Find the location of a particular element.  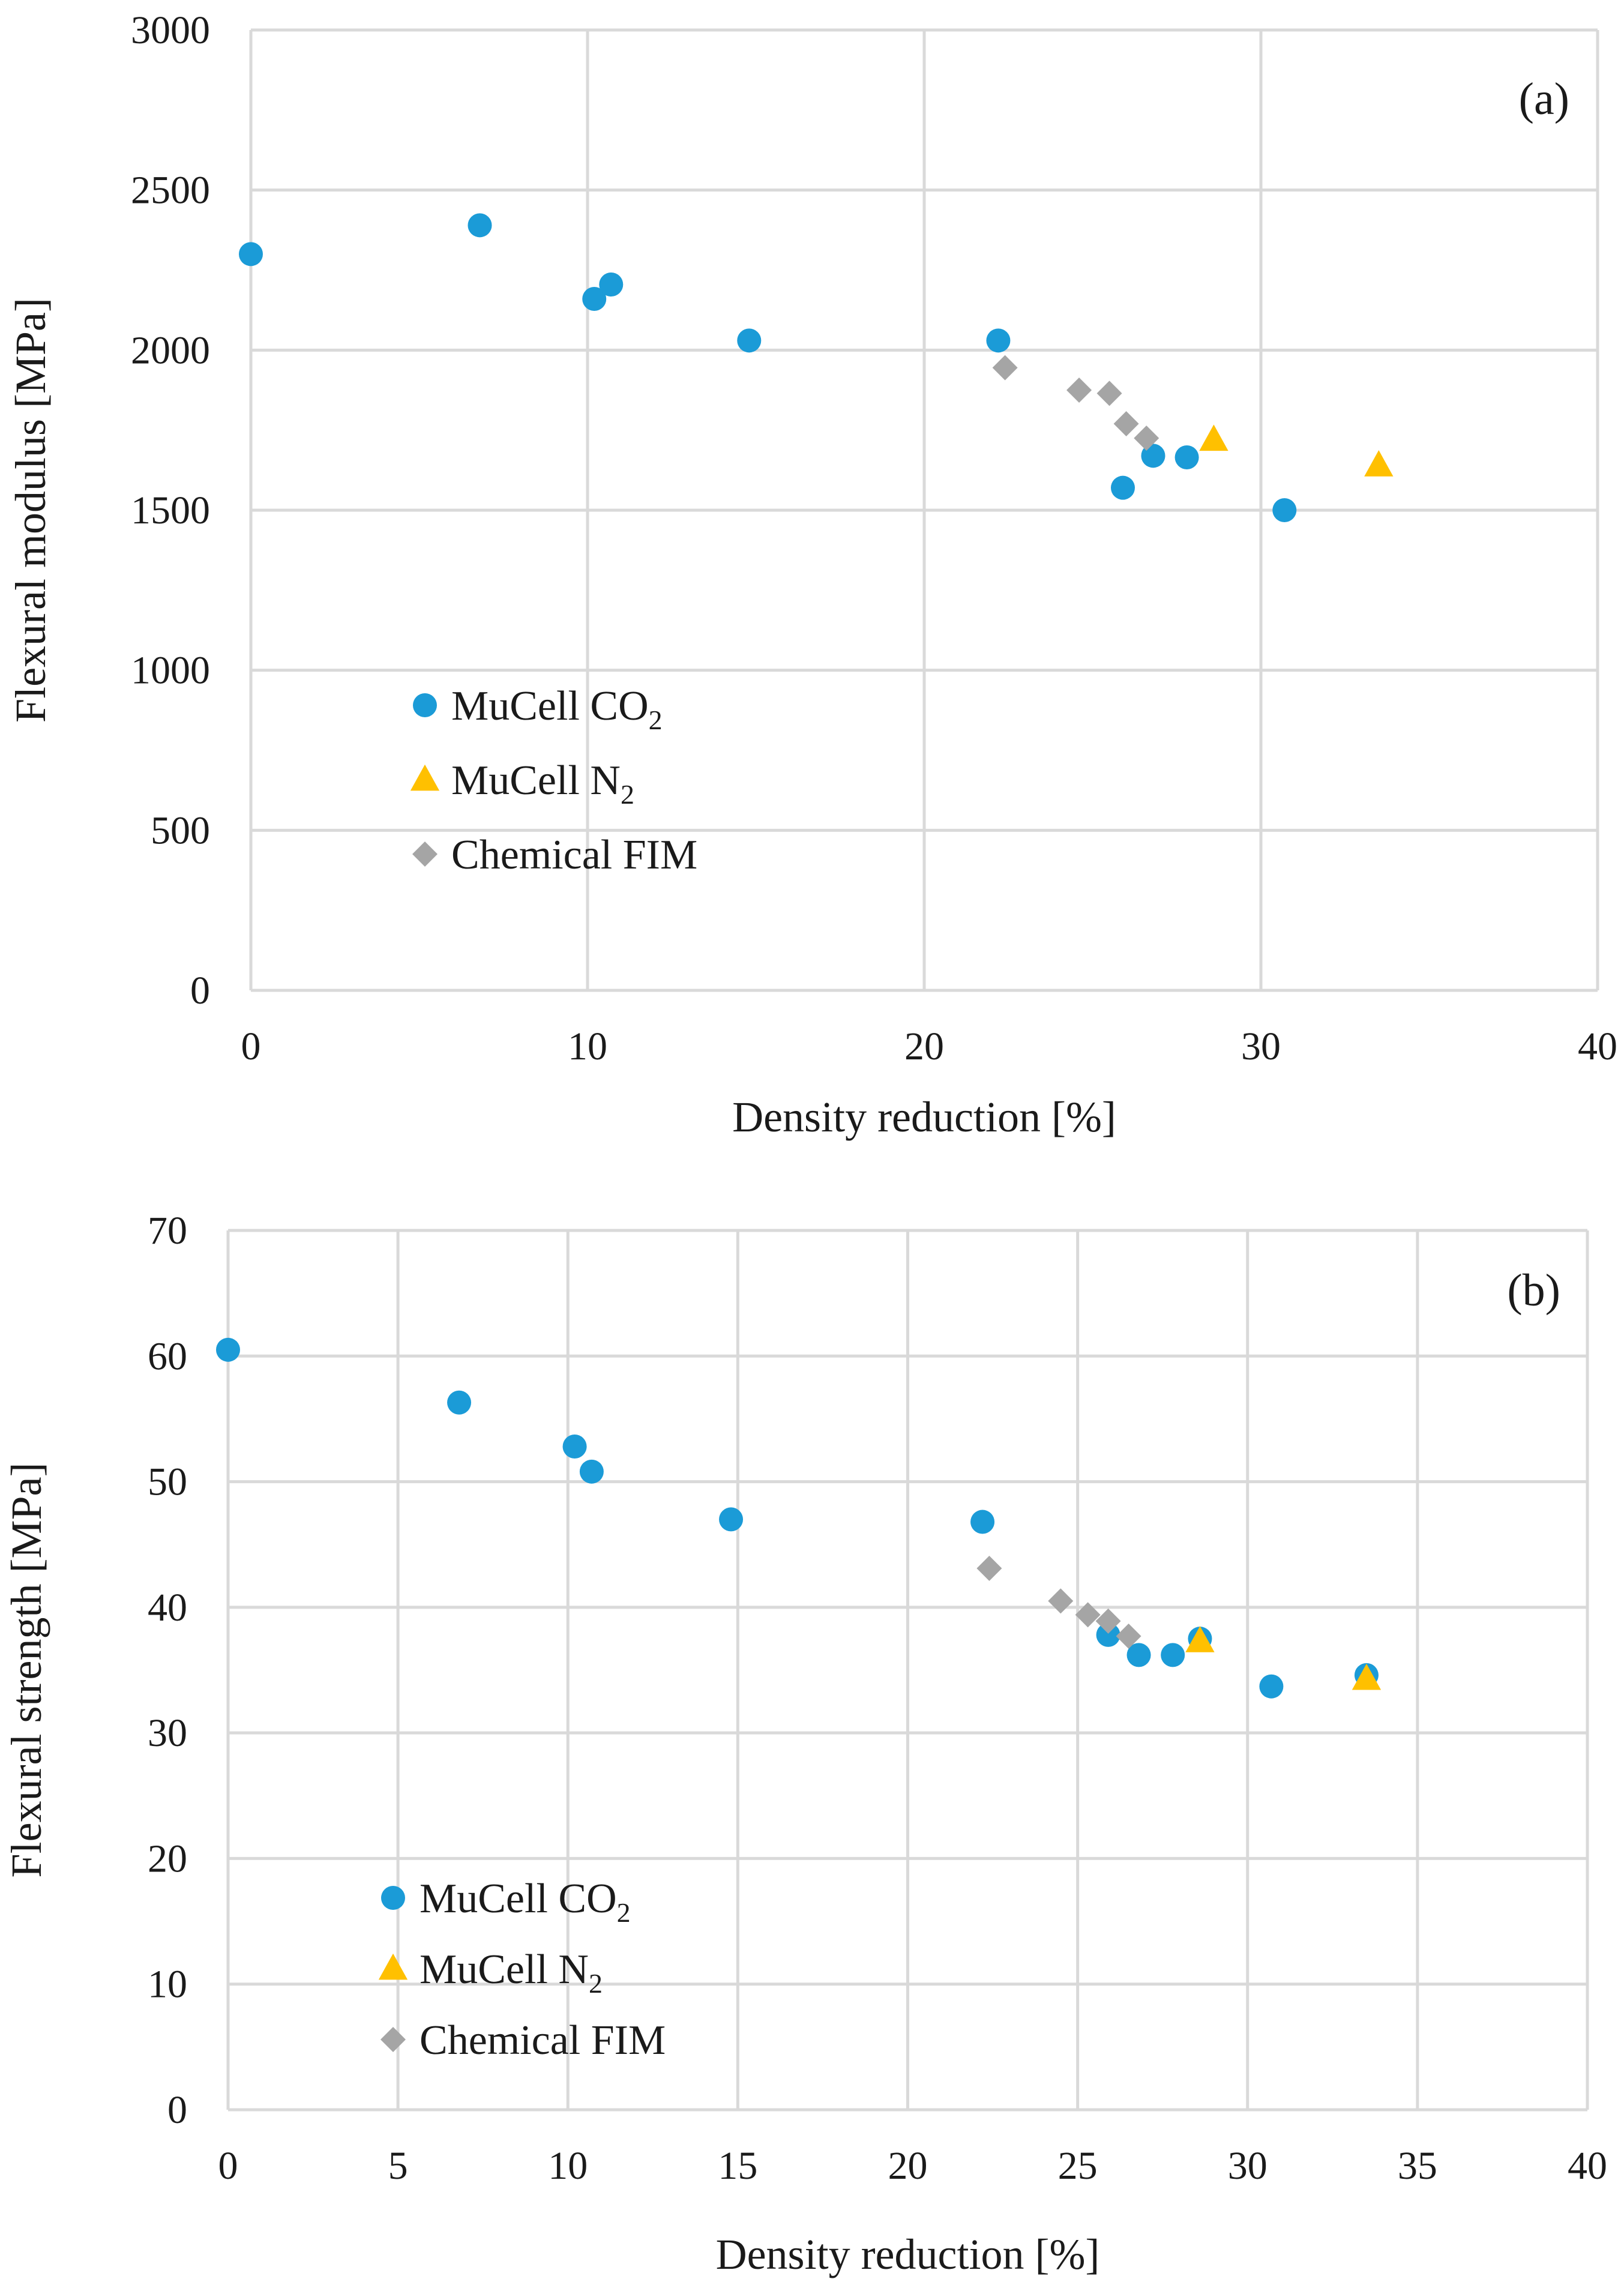

panel-a-legend-label-co2: MuCell CO2 is located at coordinates (557, 709).